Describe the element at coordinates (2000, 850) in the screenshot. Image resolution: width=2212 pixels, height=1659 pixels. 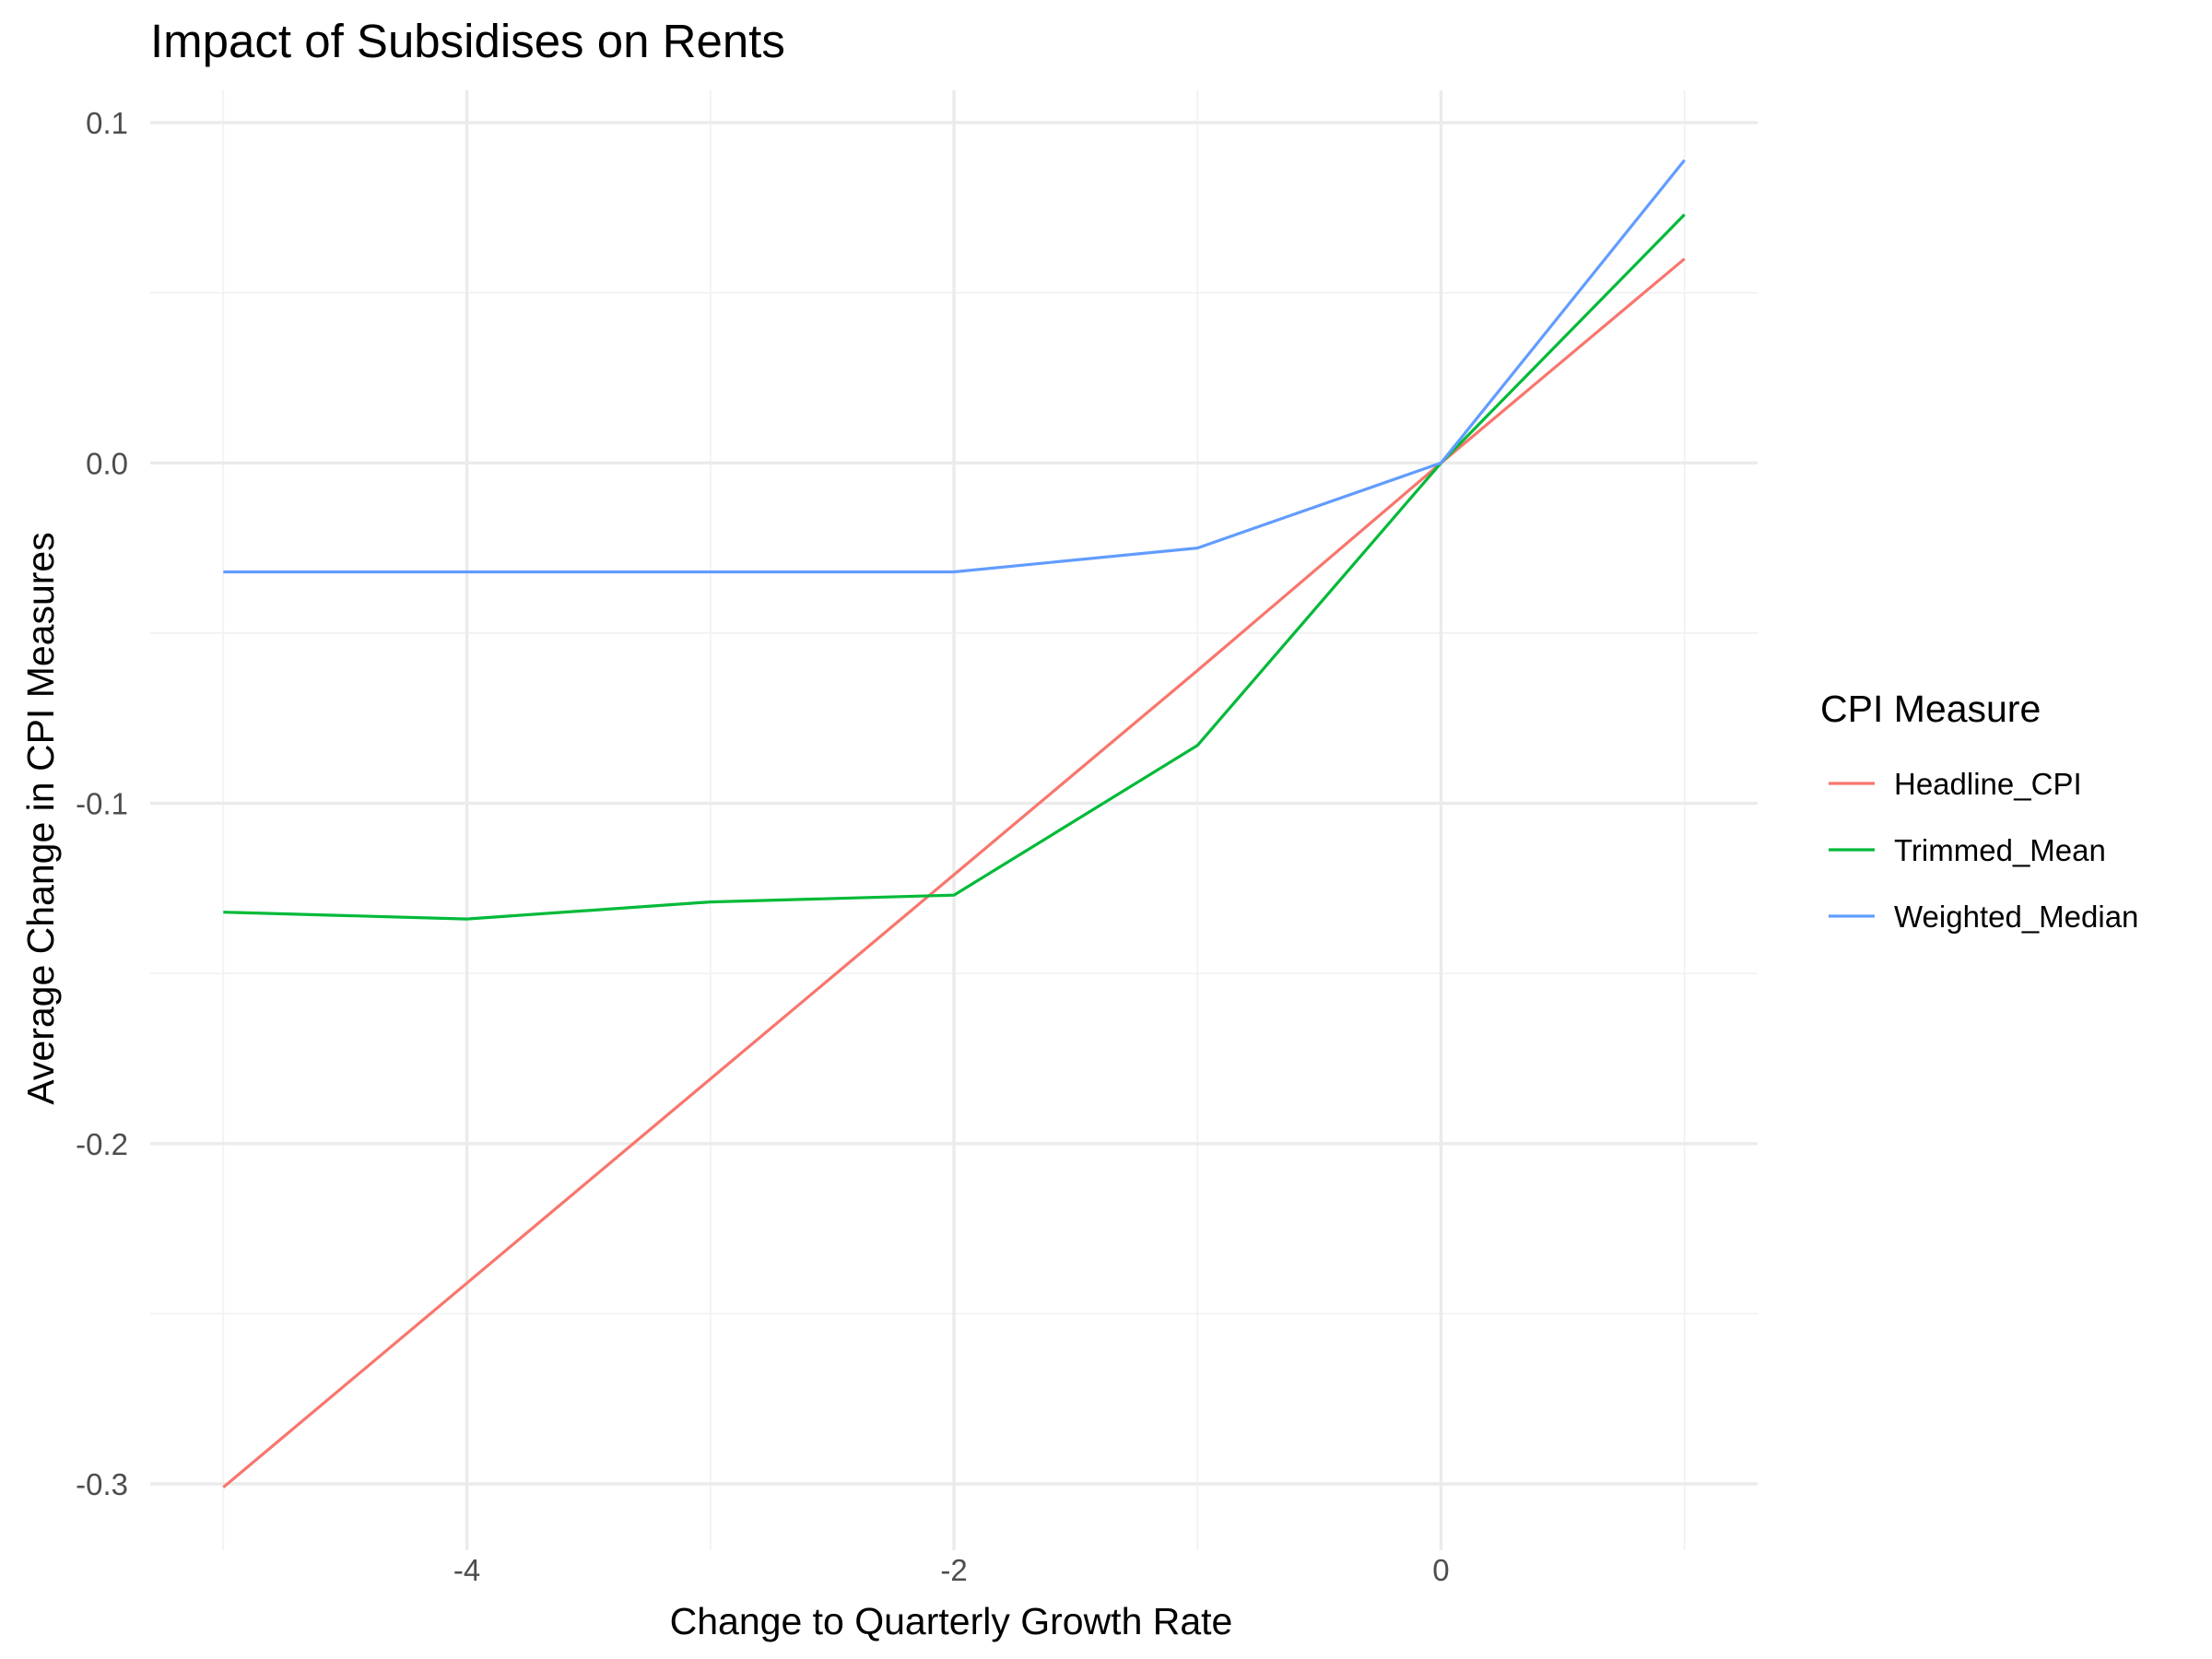
I see `legend-label: Trimmed_Mean` at that location.